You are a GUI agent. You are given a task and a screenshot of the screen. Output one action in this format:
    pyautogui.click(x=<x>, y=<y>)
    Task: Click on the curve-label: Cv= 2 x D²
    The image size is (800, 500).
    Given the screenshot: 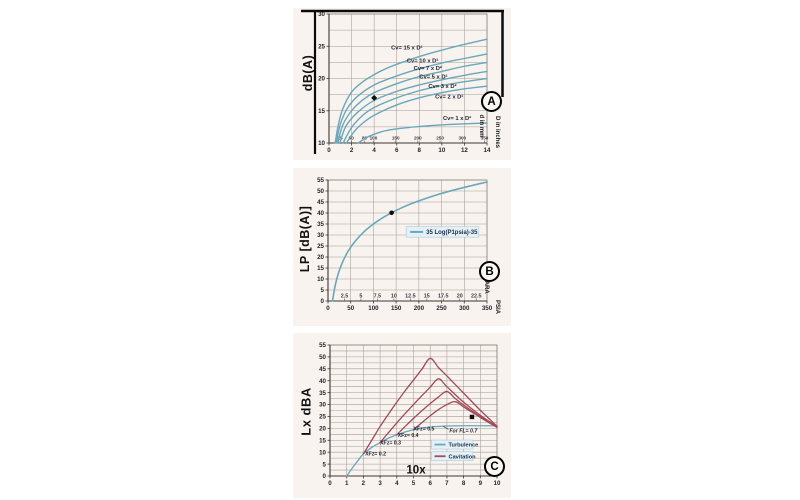 What is the action you would take?
    pyautogui.click(x=449, y=96)
    